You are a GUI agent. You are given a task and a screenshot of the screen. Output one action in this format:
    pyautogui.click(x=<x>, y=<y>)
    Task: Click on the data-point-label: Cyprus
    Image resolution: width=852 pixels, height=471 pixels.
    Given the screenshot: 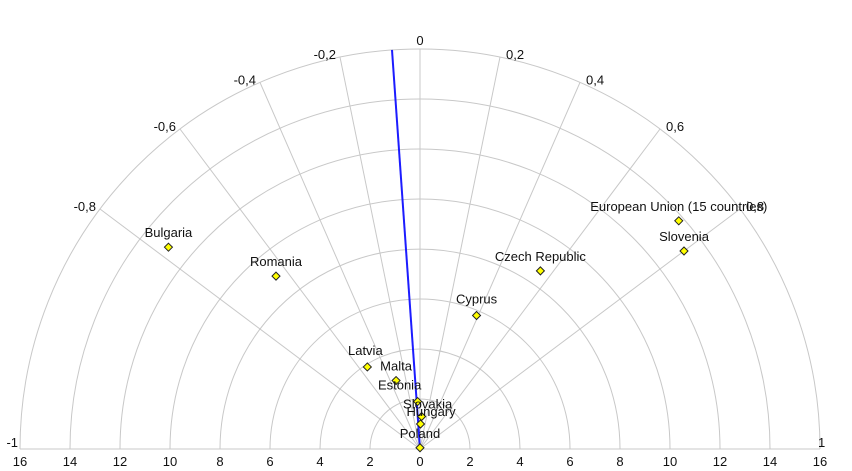 What is the action you would take?
    pyautogui.click(x=477, y=298)
    